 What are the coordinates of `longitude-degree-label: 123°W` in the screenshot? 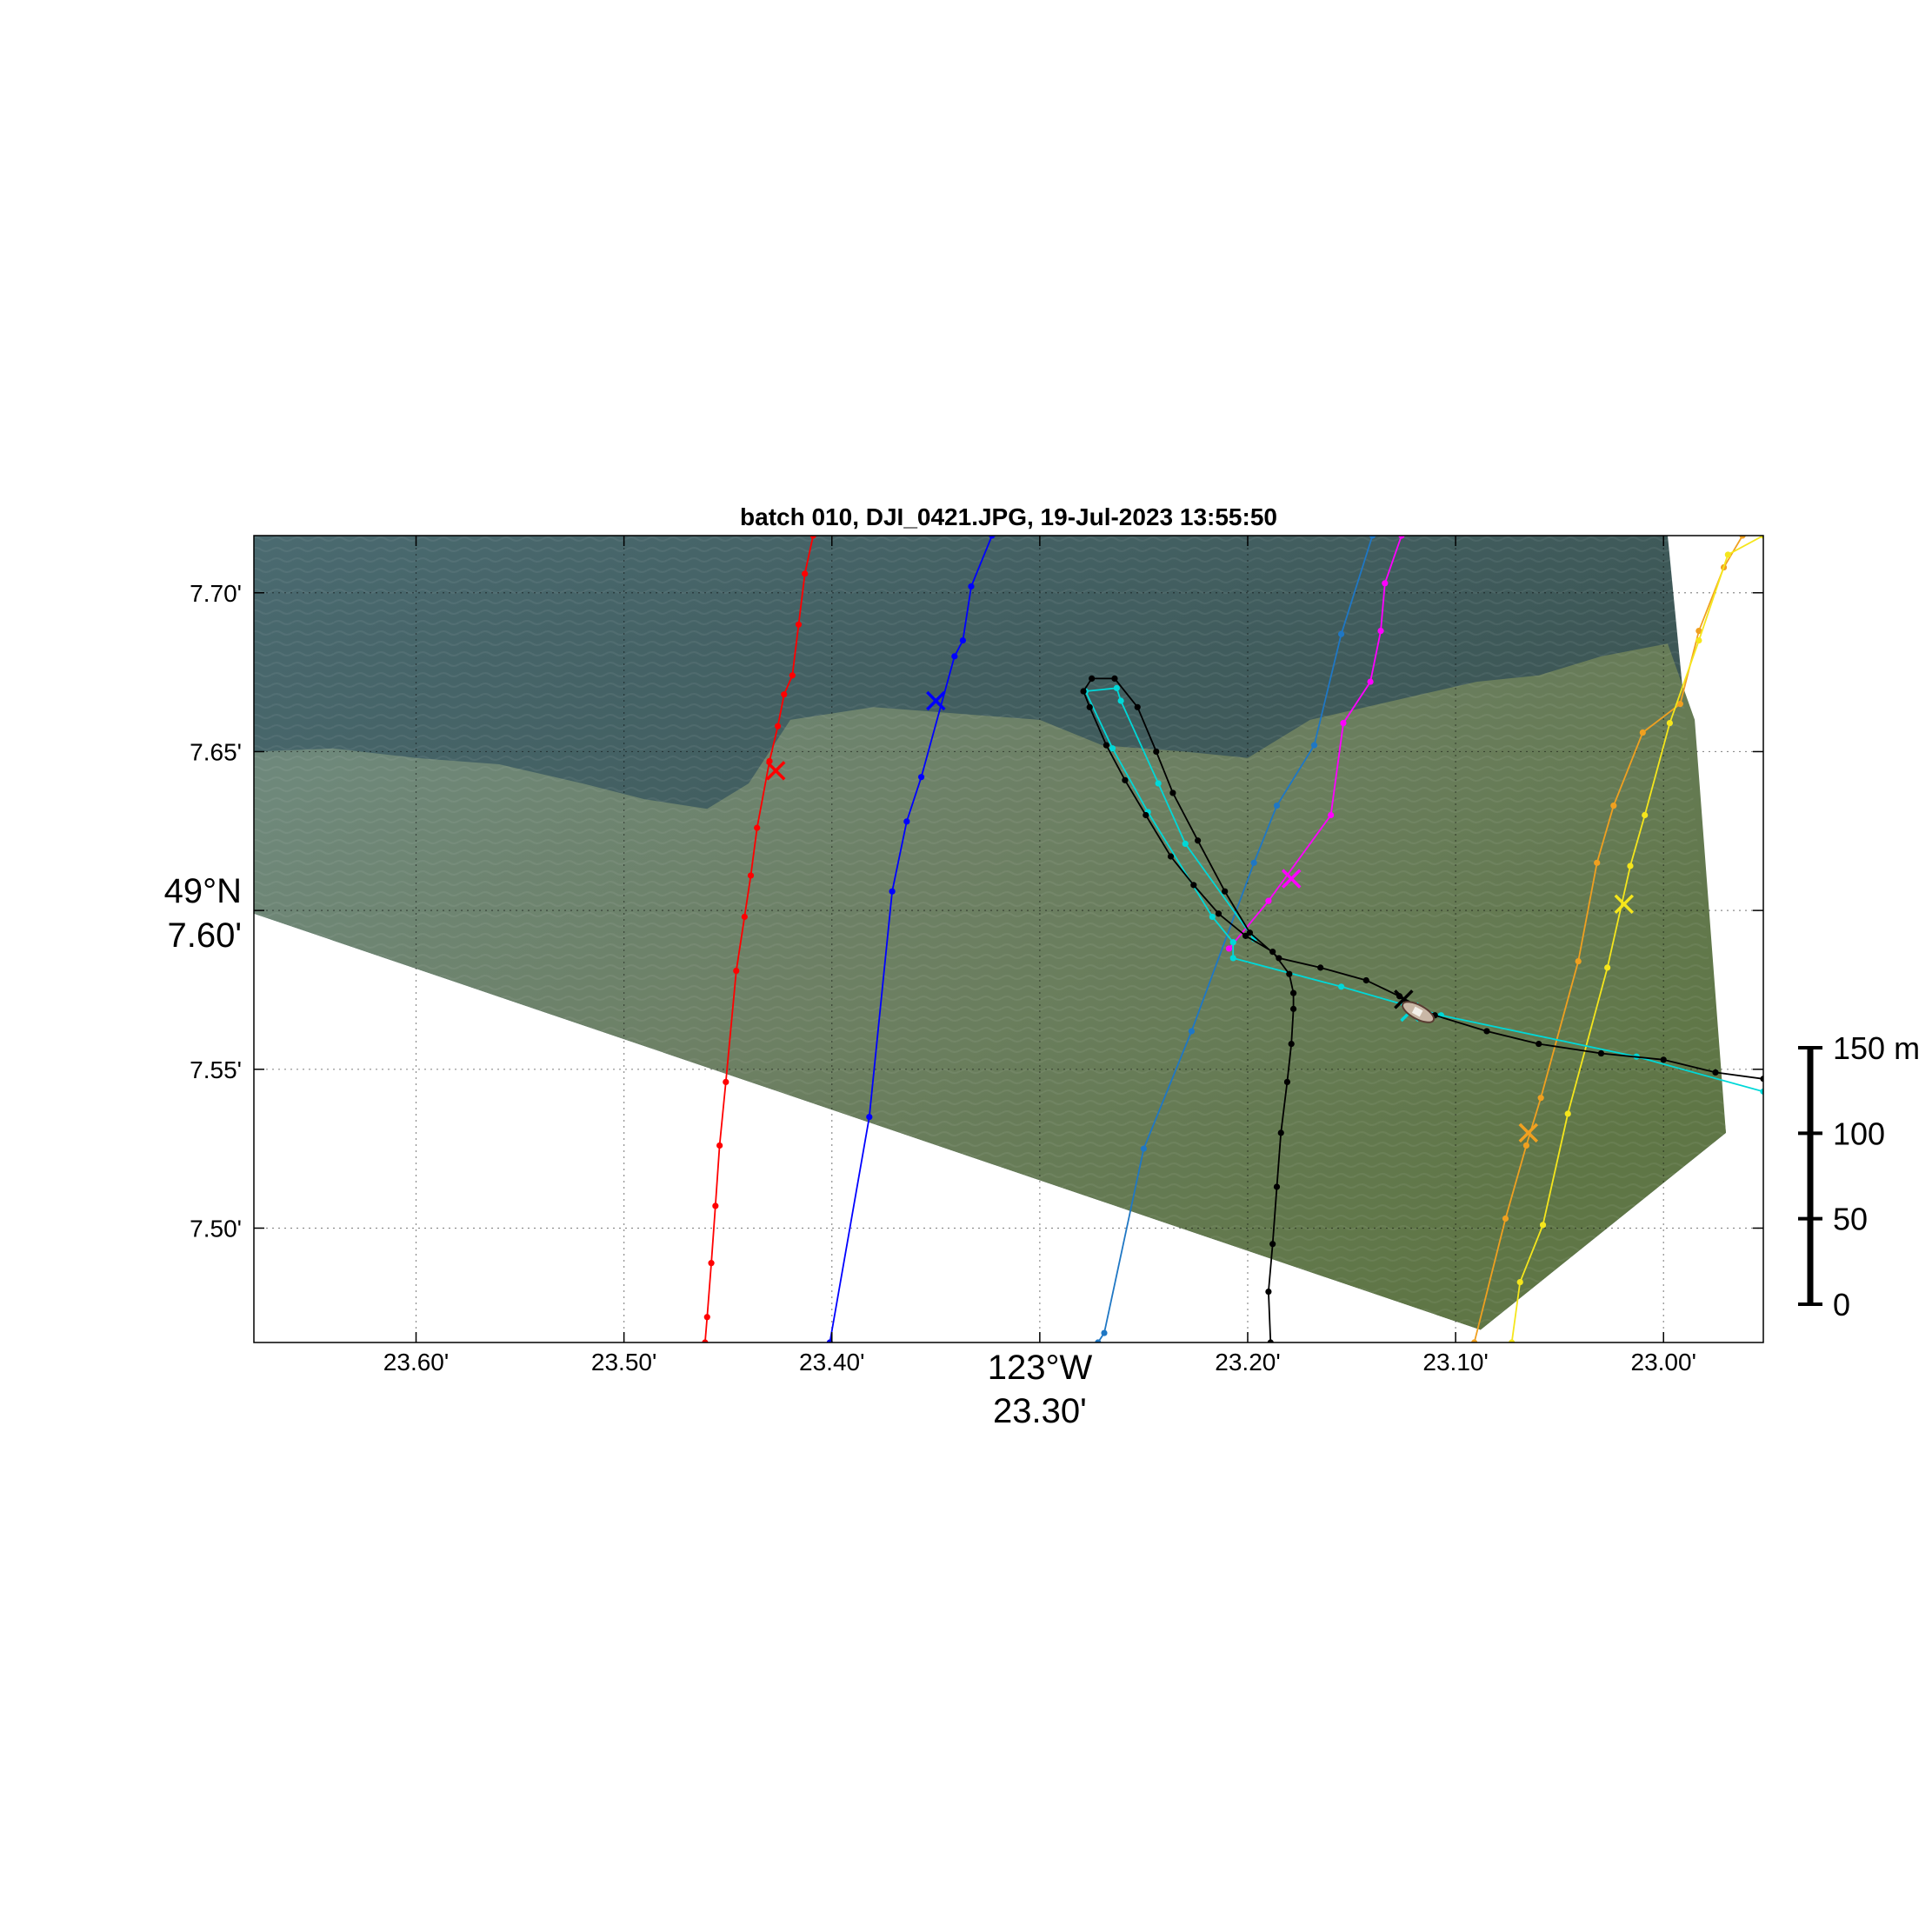 It's located at (1040, 1368).